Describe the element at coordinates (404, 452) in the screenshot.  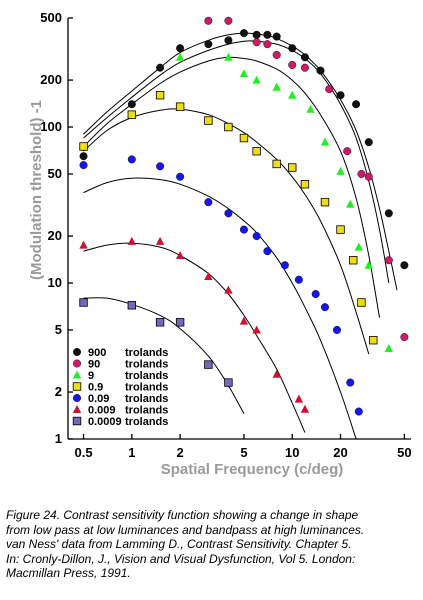
I see `x-tick-label: 50` at that location.